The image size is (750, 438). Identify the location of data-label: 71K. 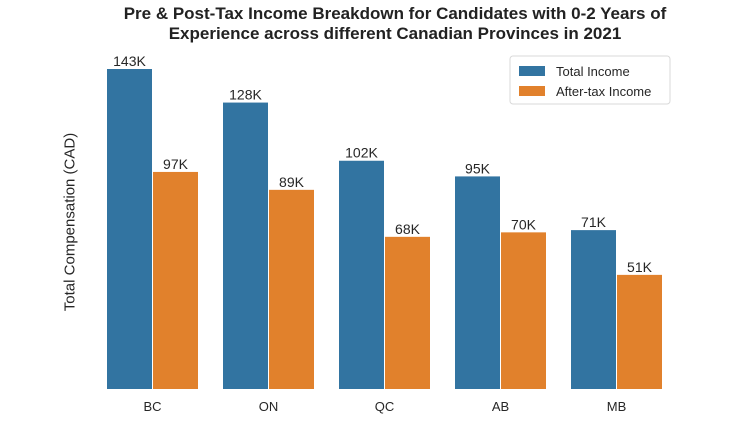
(594, 222).